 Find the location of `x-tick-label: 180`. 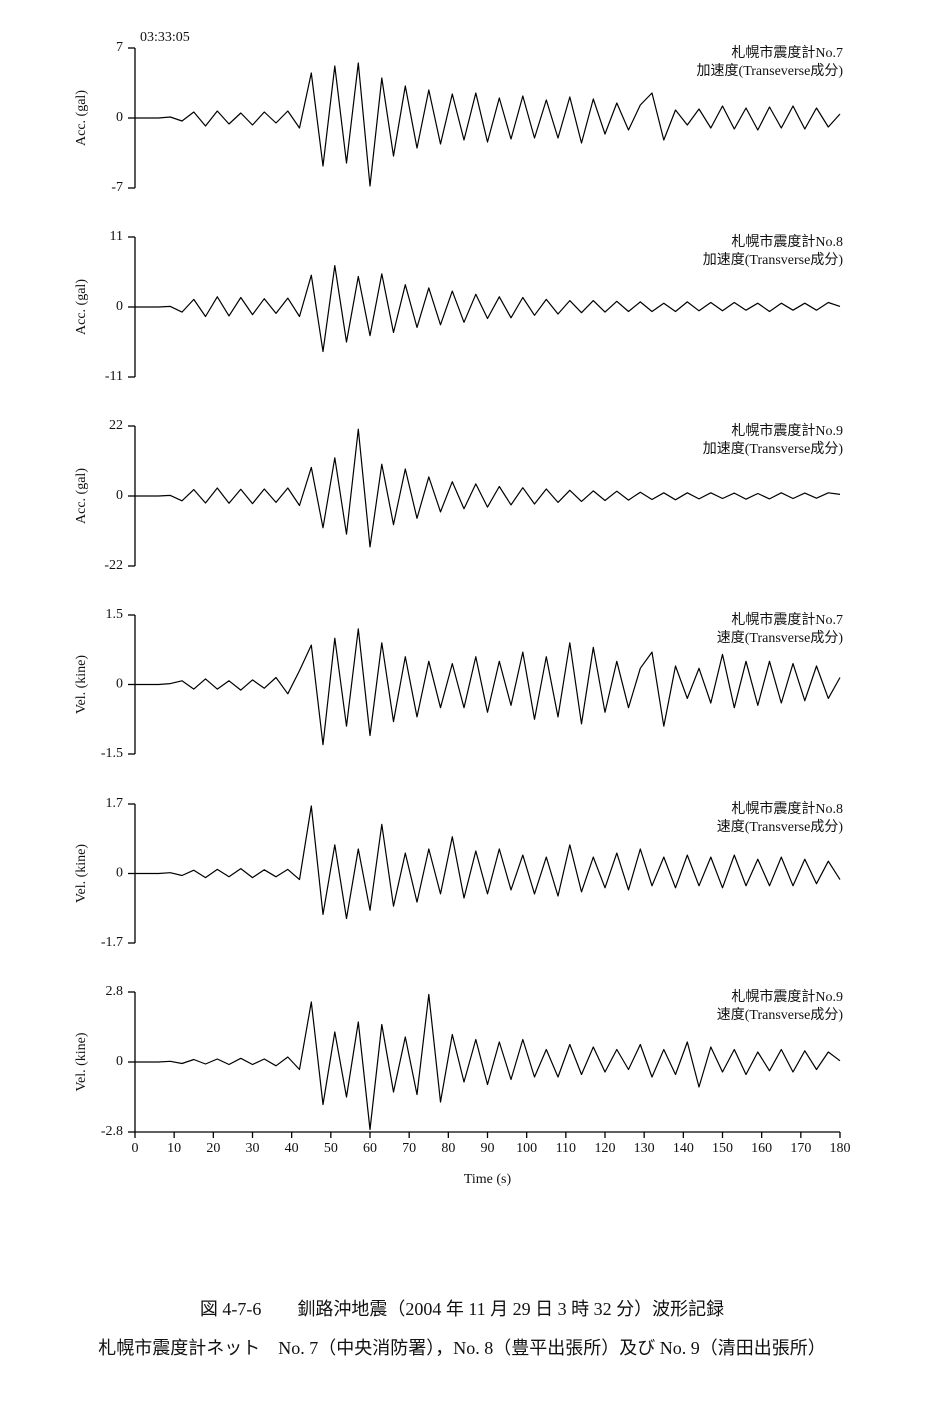

x-tick-label: 180 is located at coordinates (840, 1148).